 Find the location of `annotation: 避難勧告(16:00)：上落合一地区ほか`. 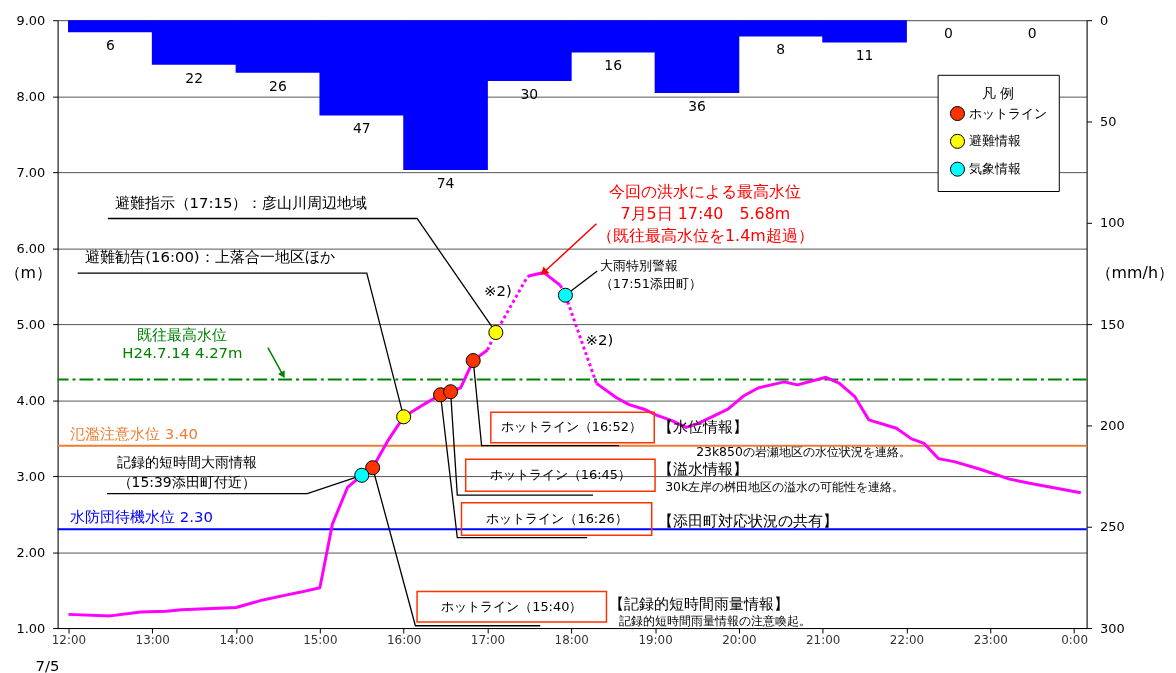

annotation: 避難勧告(16:00)：上落合一地区ほか is located at coordinates (210, 257).